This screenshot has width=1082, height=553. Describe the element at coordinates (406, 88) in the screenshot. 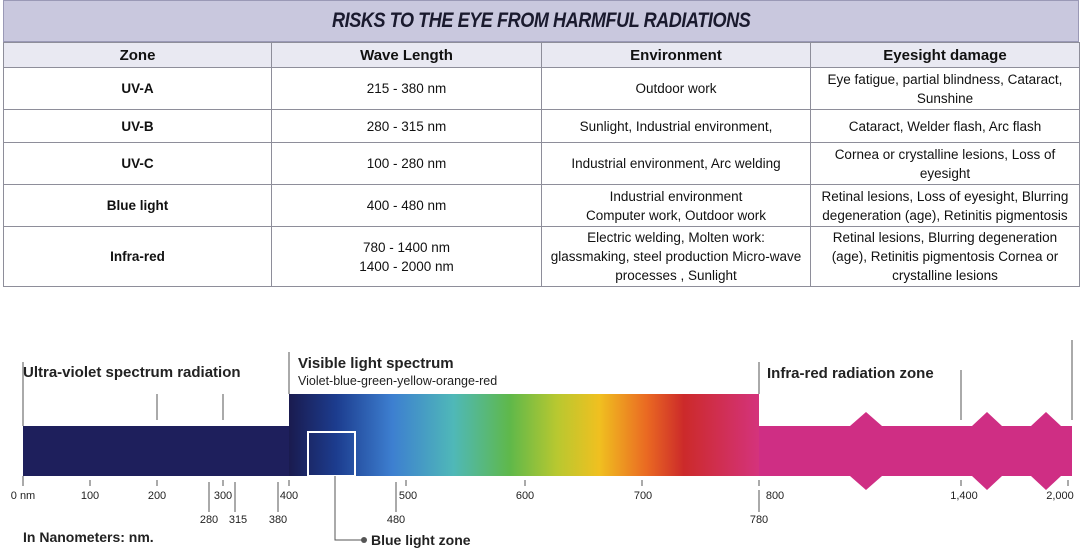

I see `wavelength-cell: 215 - 380 nm` at that location.